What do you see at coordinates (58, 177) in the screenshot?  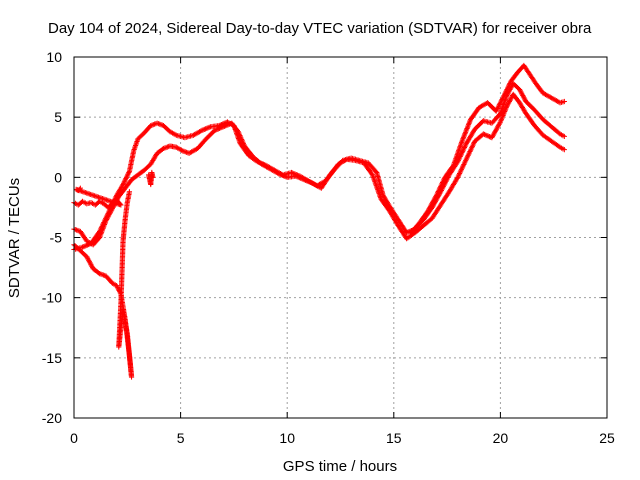 I see `y-tick-label: 0` at bounding box center [58, 177].